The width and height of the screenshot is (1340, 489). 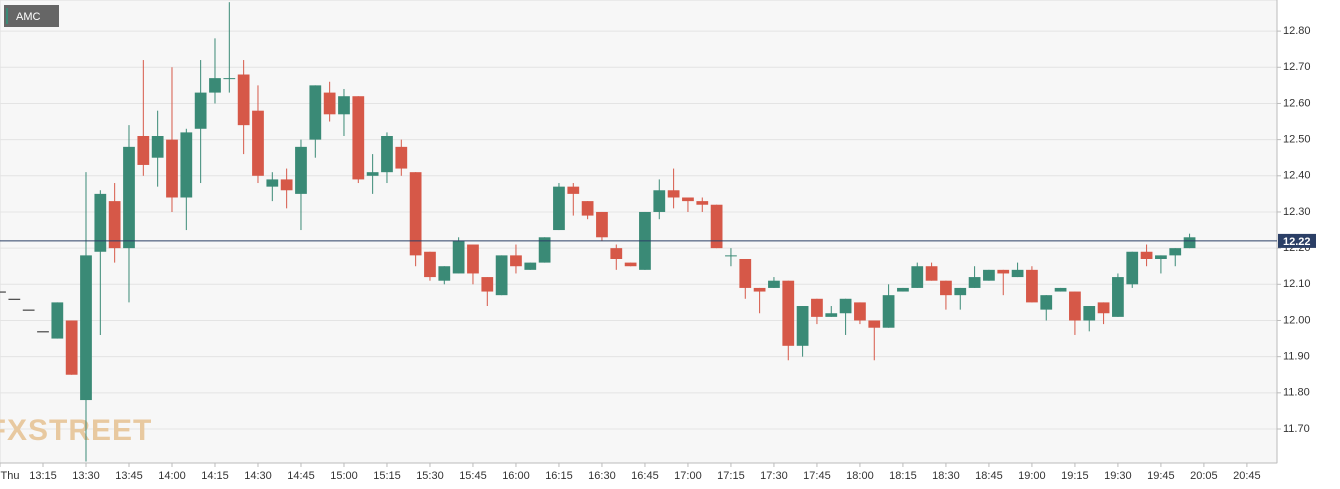 I want to click on y-tick-label: 12.00, so click(x=1297, y=320).